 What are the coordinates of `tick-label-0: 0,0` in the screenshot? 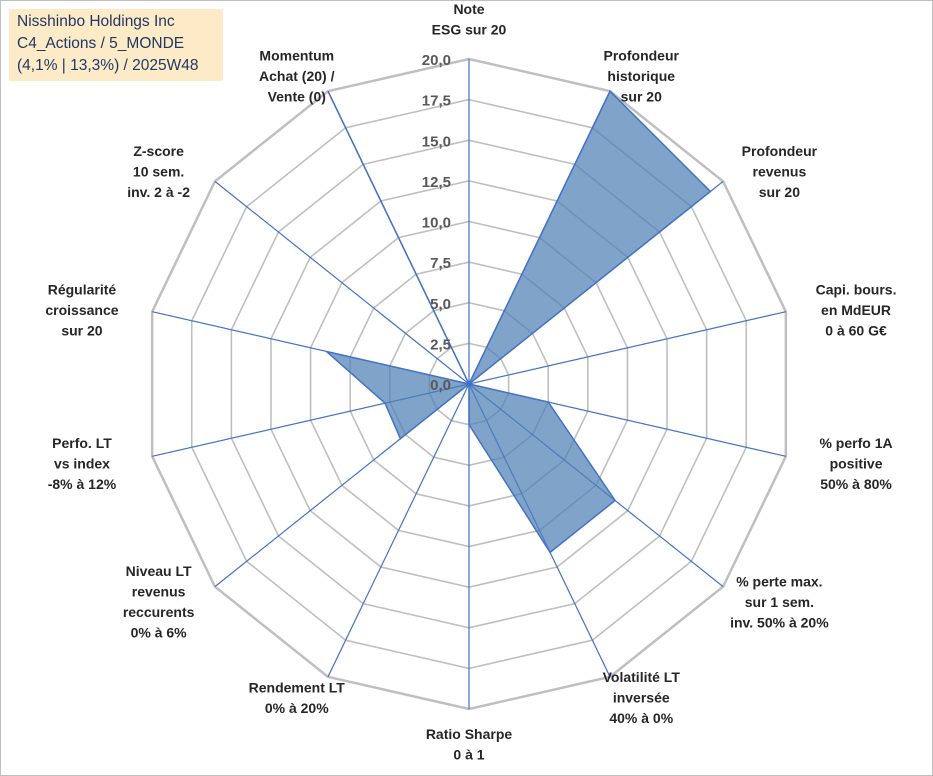 It's located at (440, 385).